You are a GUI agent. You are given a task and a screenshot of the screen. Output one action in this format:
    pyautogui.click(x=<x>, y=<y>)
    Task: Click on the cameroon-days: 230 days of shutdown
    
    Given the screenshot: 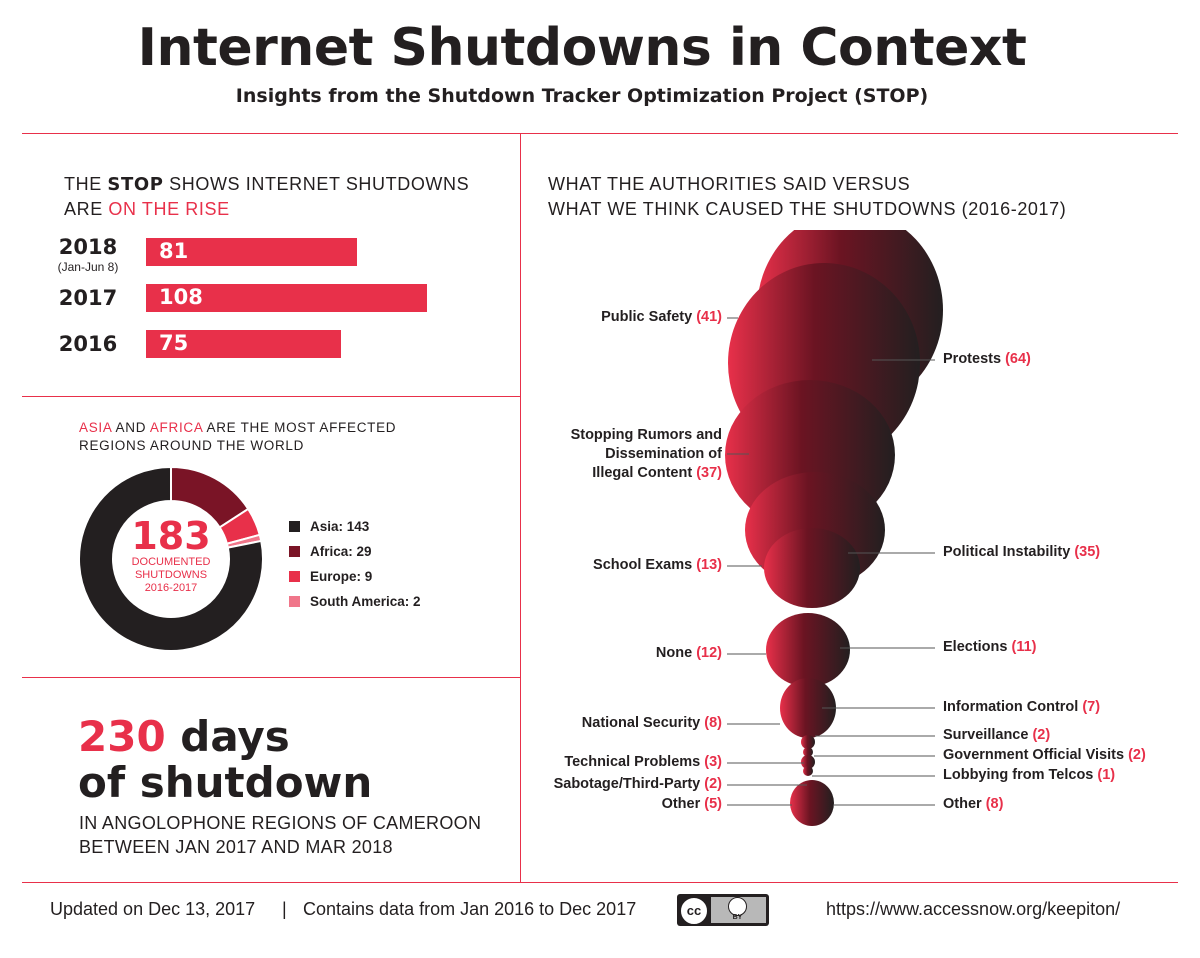 What is the action you would take?
    pyautogui.click(x=225, y=760)
    